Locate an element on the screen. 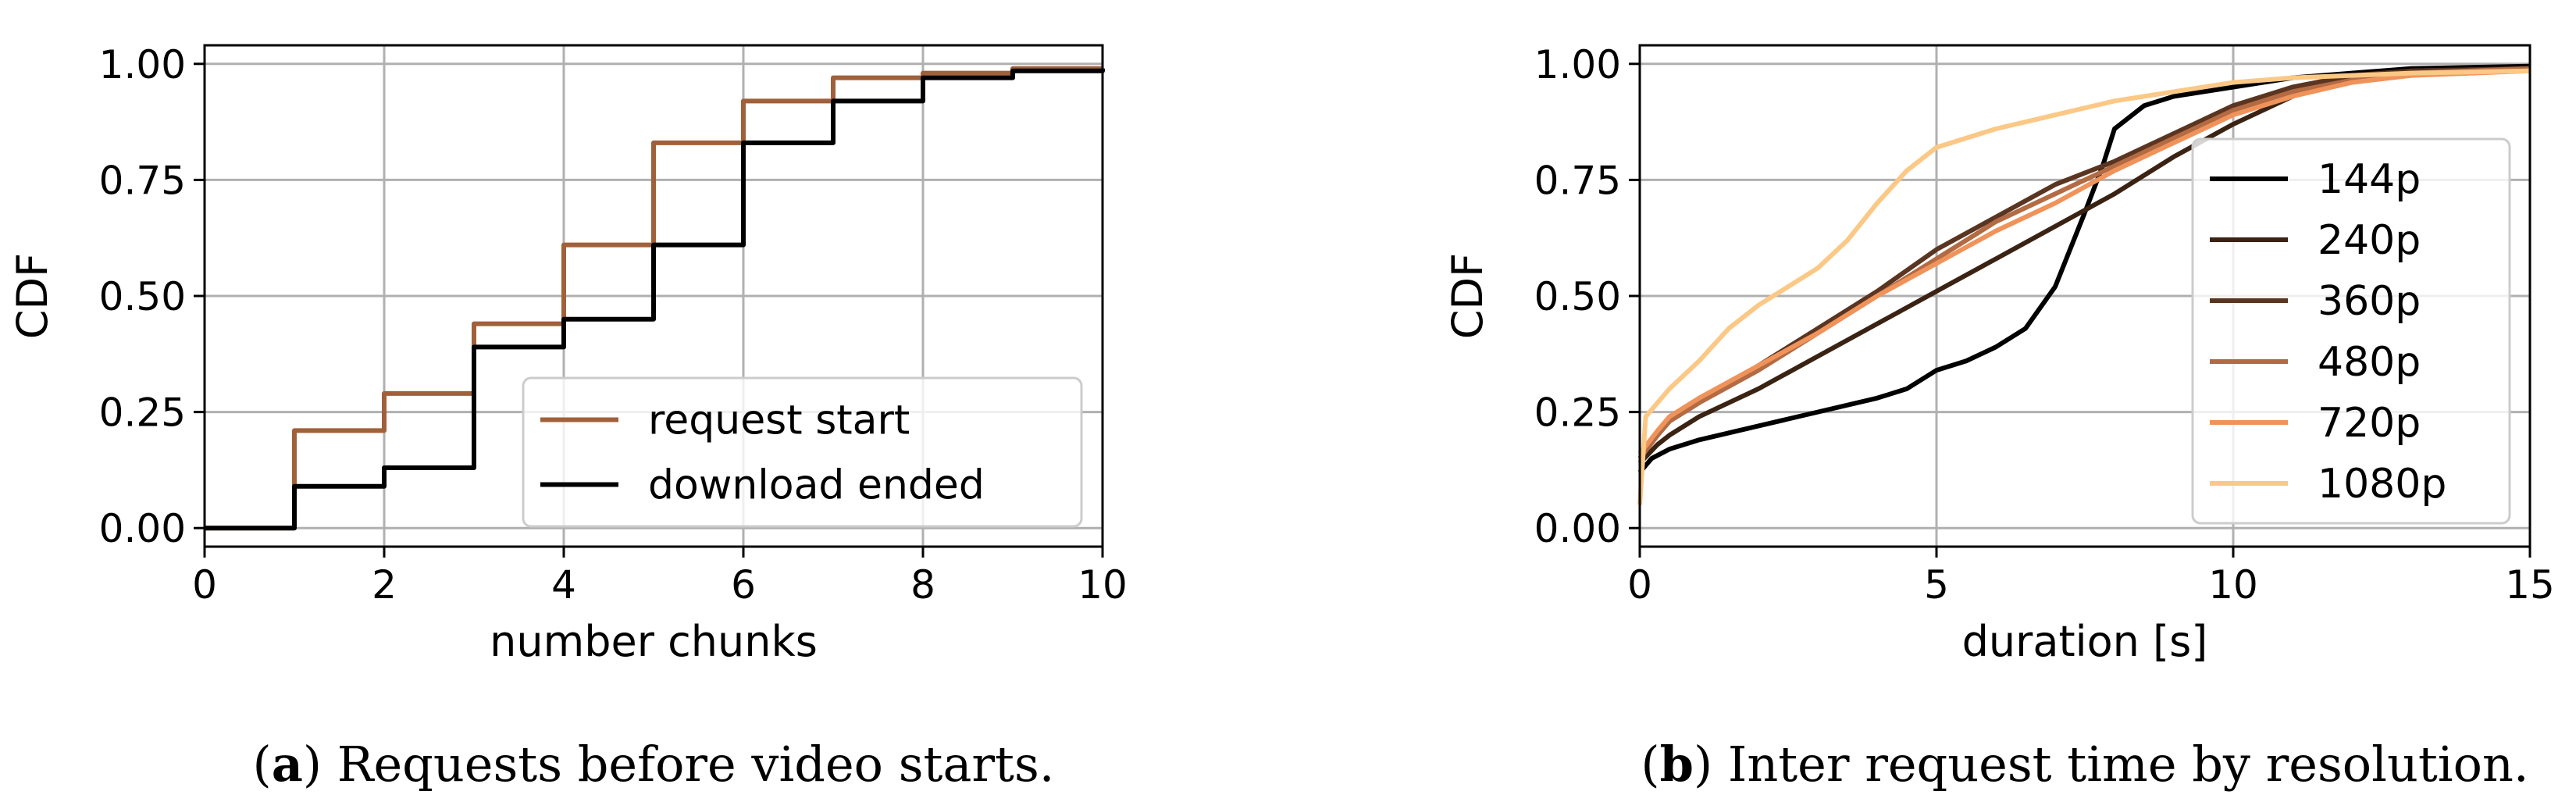 This screenshot has height=802, width=2576. x-tick-label: 5 is located at coordinates (1937, 585).